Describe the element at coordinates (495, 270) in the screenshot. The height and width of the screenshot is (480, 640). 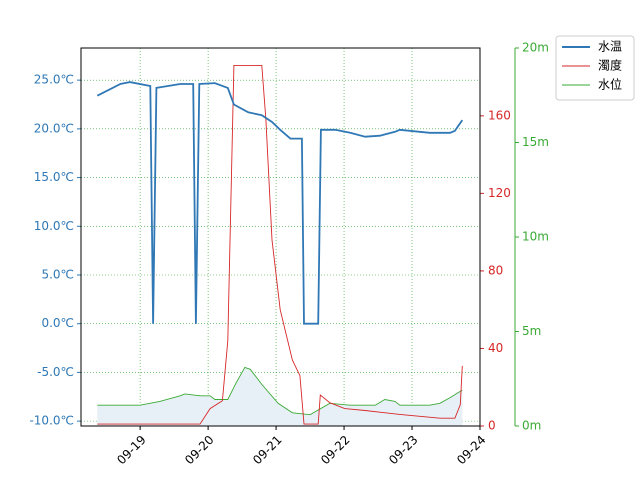
I see `y2-tick-label: 80` at that location.